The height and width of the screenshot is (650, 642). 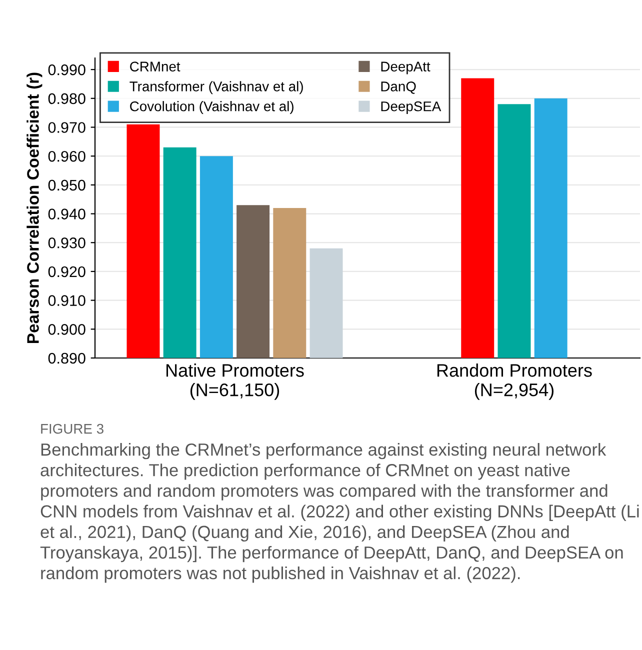 I want to click on legend-label: DeepSEA, so click(x=411, y=107).